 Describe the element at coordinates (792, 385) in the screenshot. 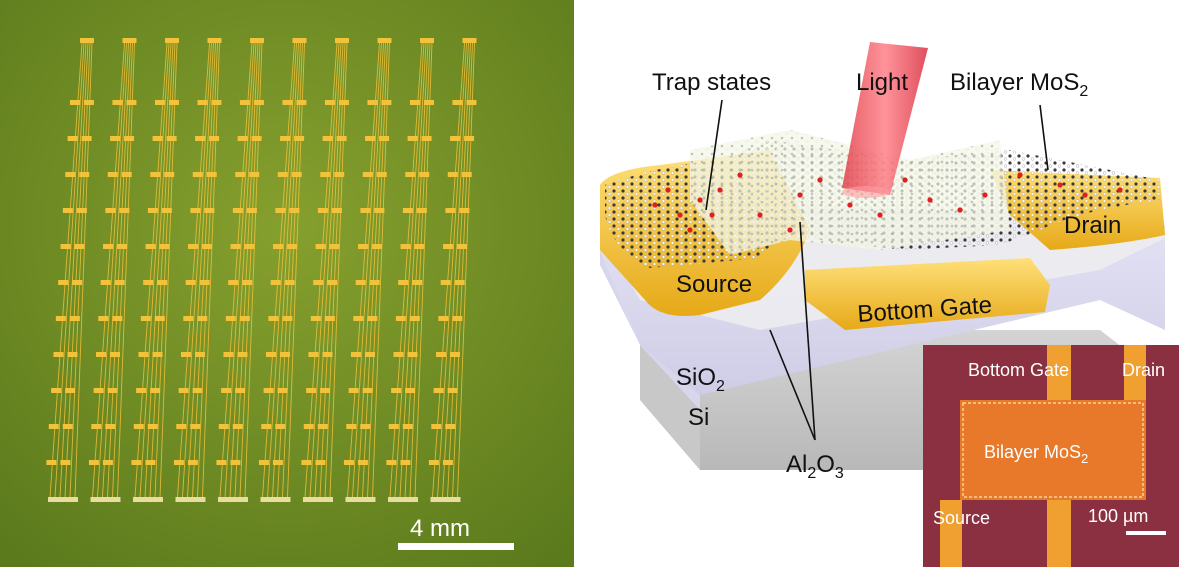

I see `al2o3-pointer-a` at that location.